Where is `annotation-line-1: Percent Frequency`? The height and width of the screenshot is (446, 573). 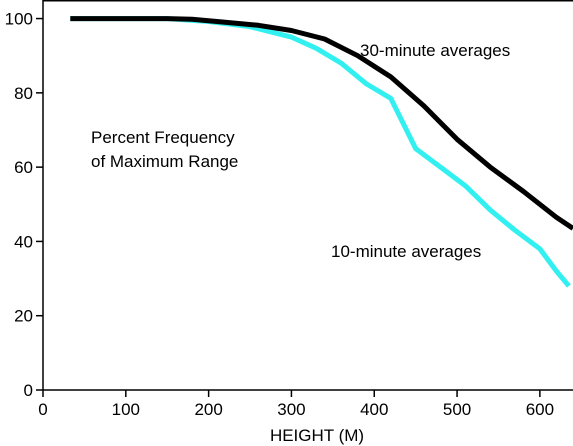 annotation-line-1: Percent Frequency is located at coordinates (163, 137).